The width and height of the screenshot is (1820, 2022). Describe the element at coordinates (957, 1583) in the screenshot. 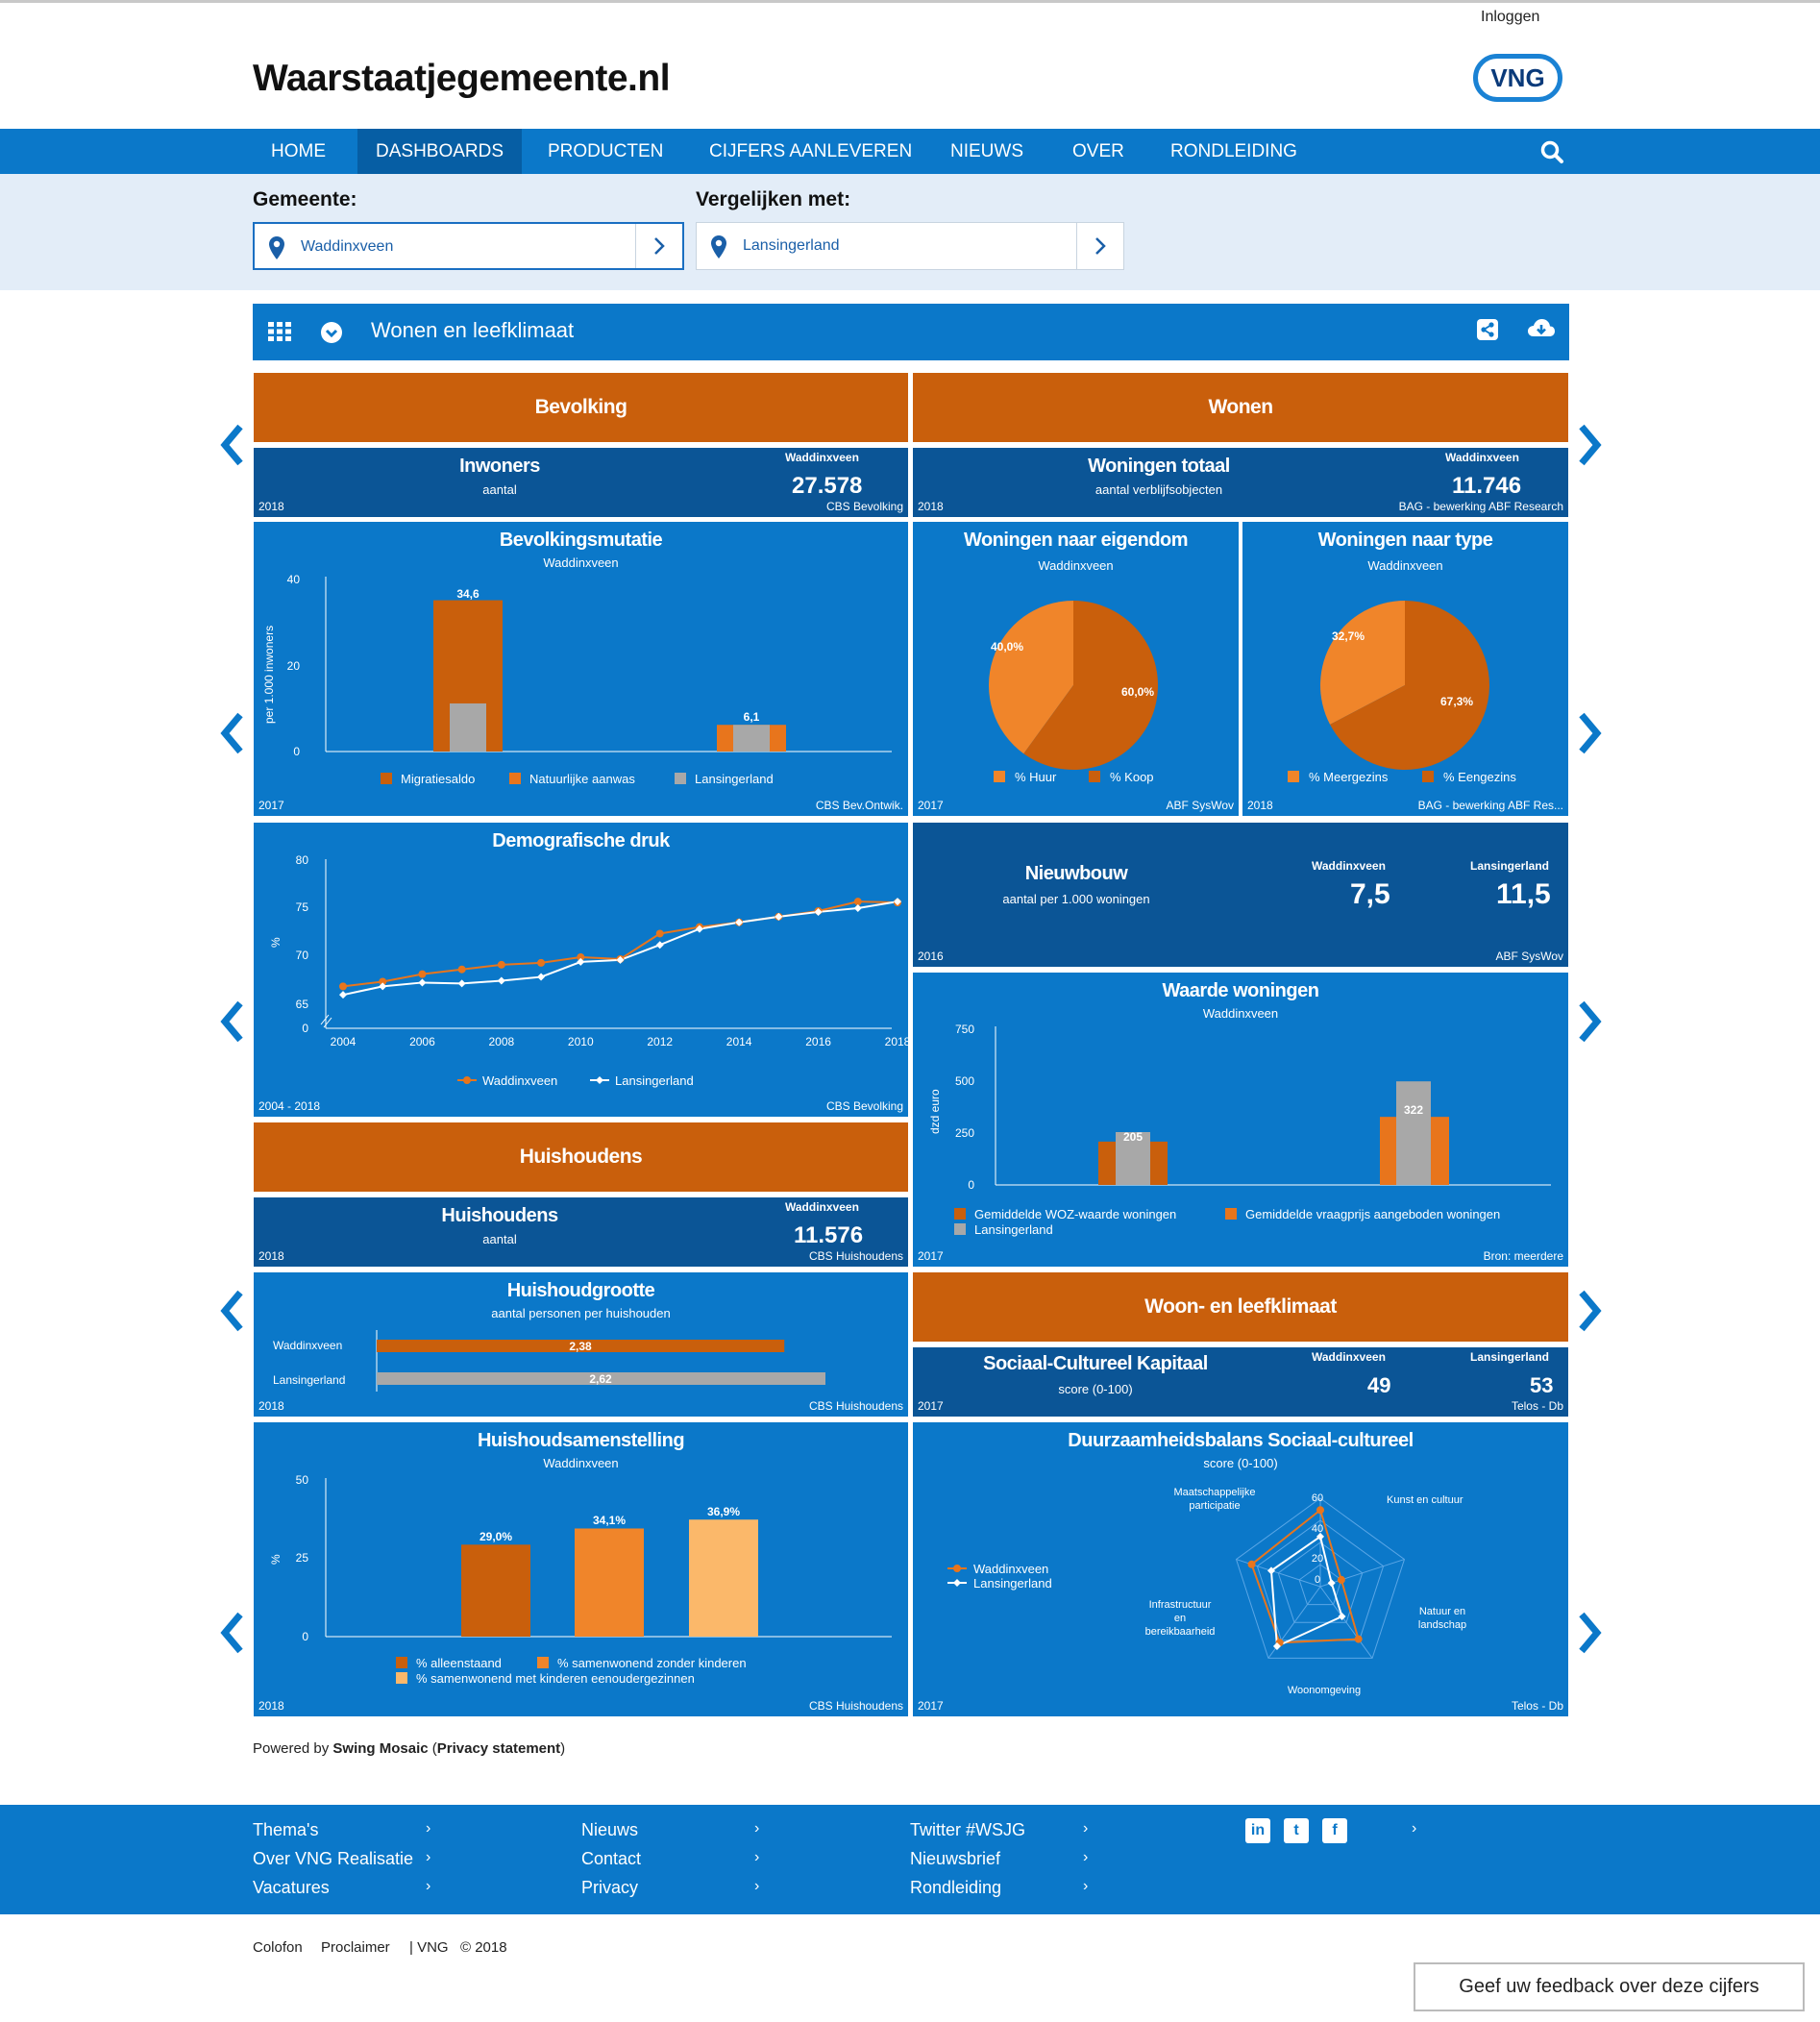

I see `legend-marker` at that location.